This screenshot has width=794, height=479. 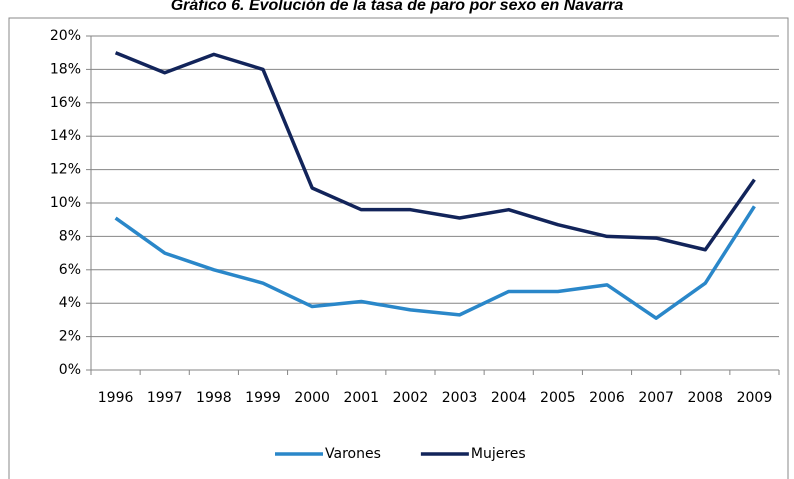 I want to click on y-tick-label: 4%, so click(x=70, y=303).